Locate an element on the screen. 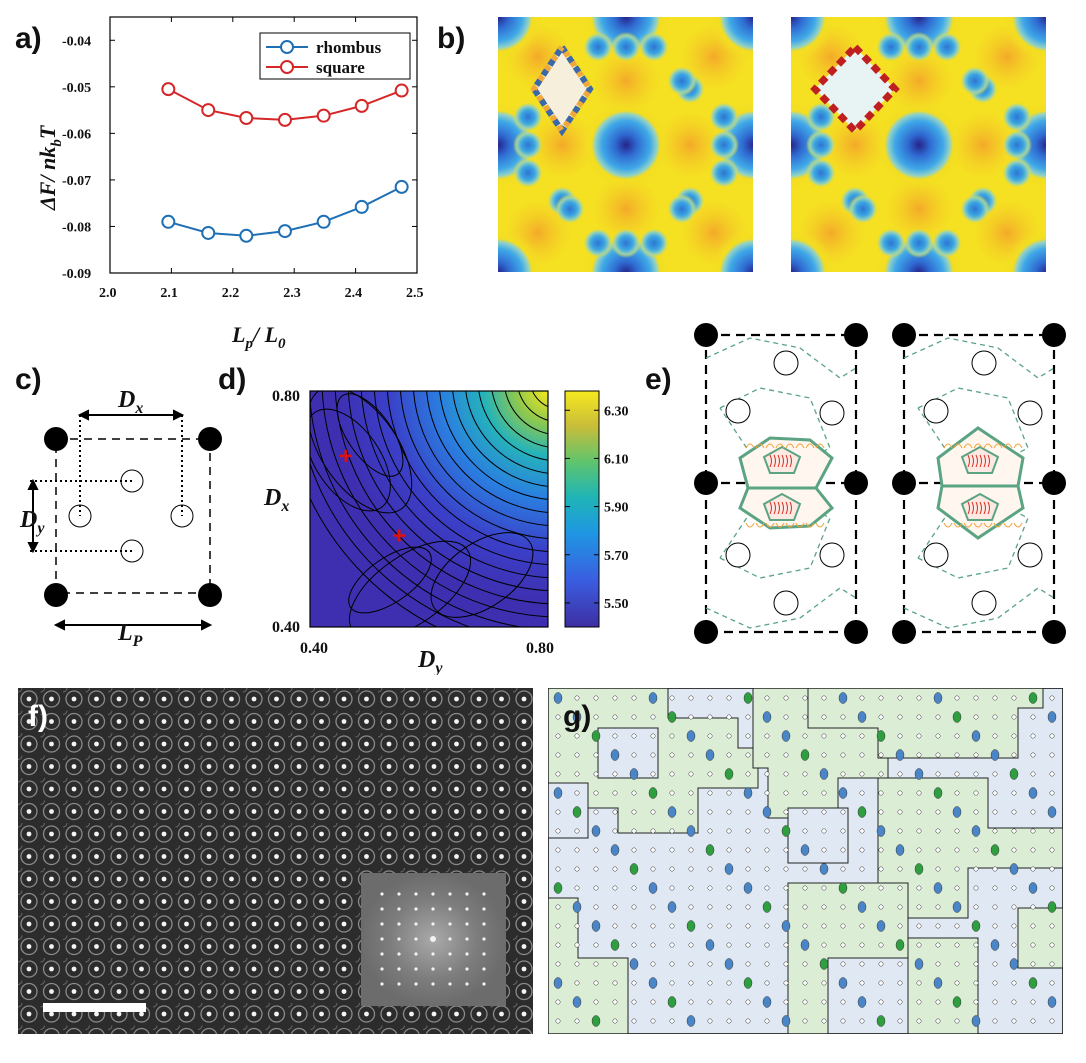 The width and height of the screenshot is (1086, 1063). legend: rhombus square is located at coordinates (335, 56).